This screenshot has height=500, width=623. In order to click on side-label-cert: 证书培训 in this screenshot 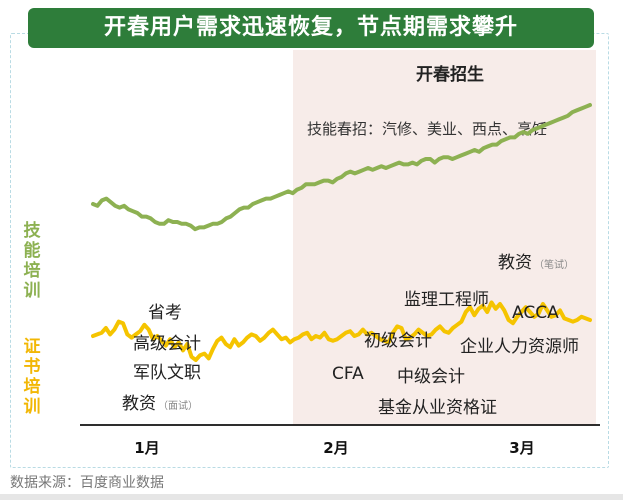, I will do `click(32, 377)`.